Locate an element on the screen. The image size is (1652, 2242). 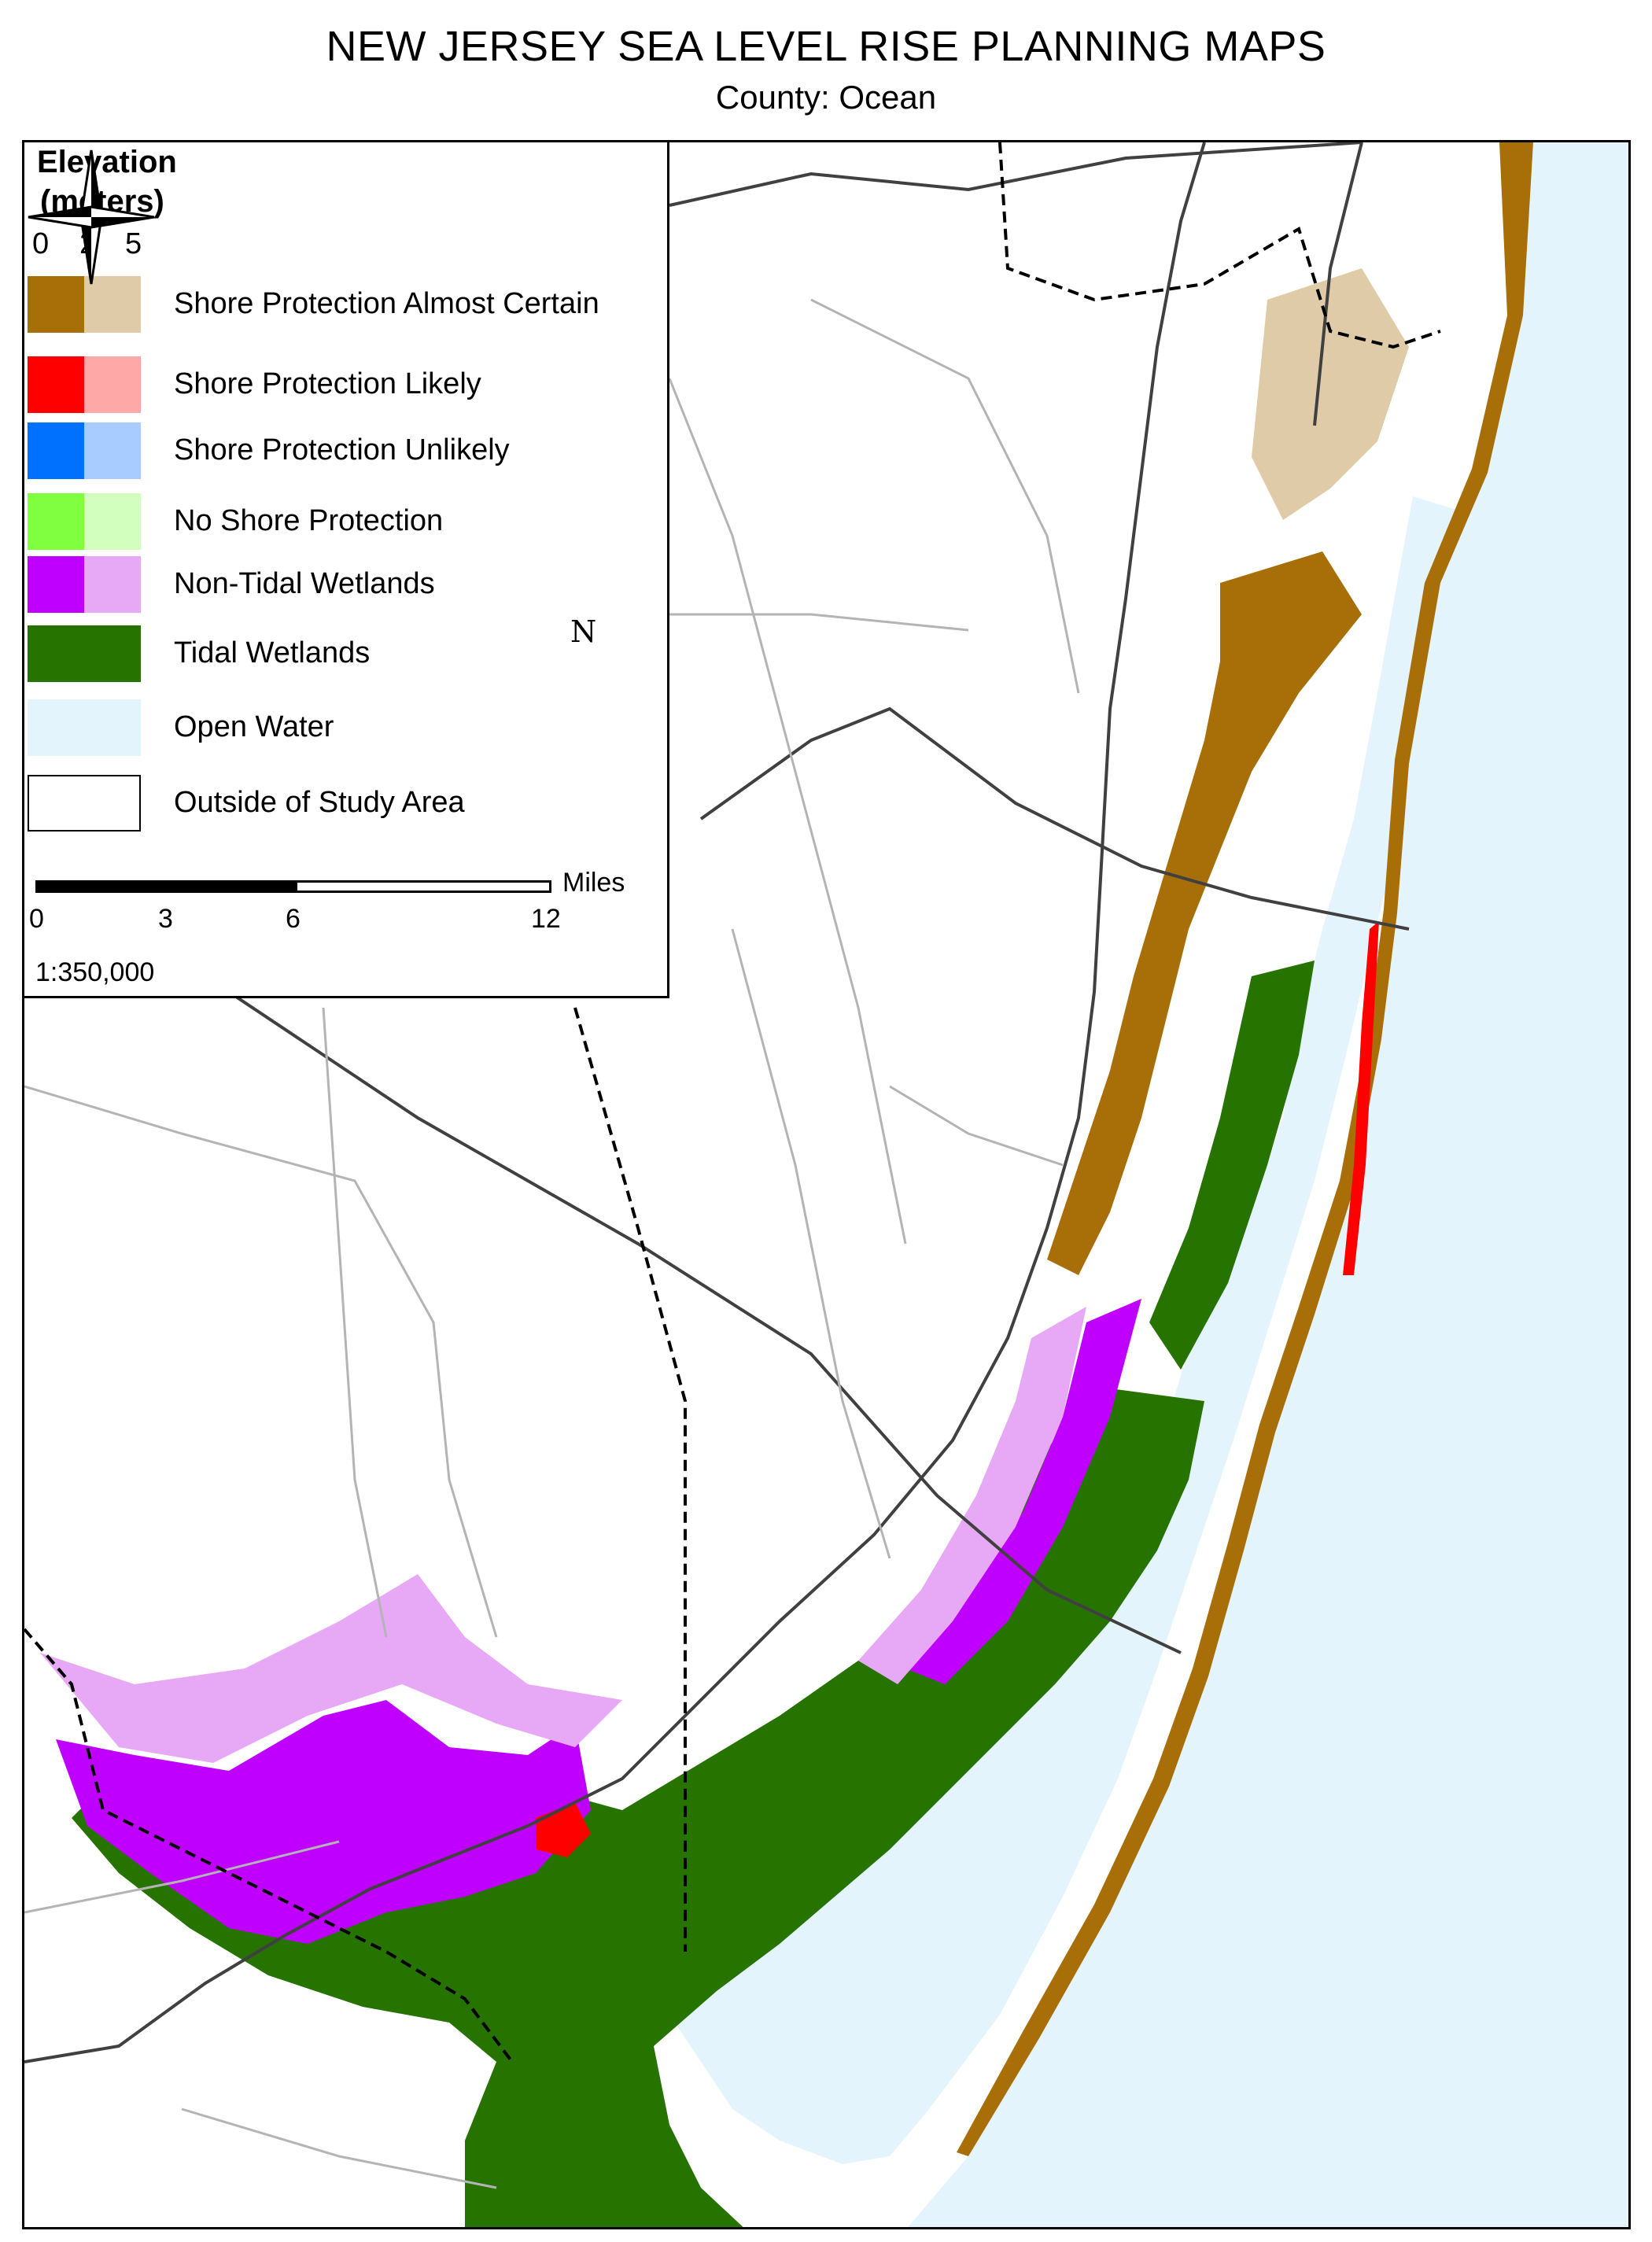
legend-label: No Shore Protection is located at coordinates (309, 520).